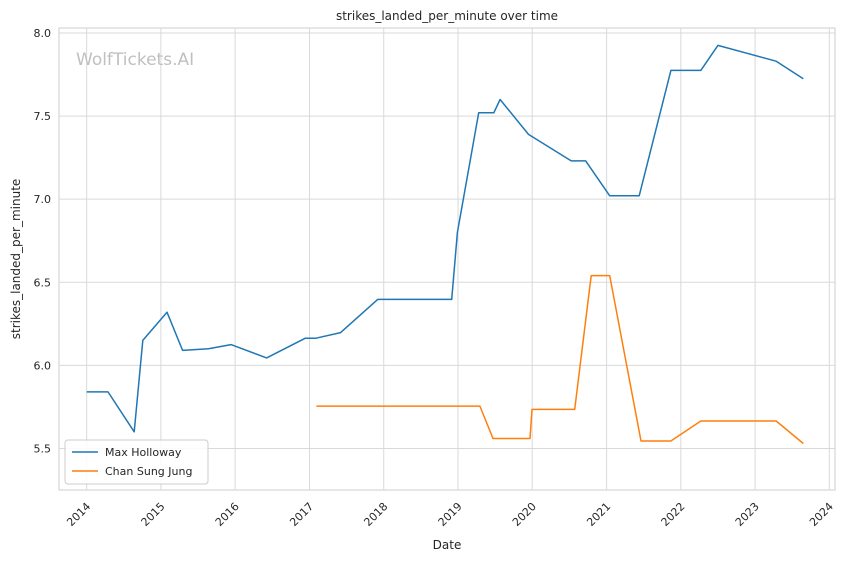 This screenshot has height=561, width=850. What do you see at coordinates (673, 514) in the screenshot?
I see `x-tick-label: 2022` at bounding box center [673, 514].